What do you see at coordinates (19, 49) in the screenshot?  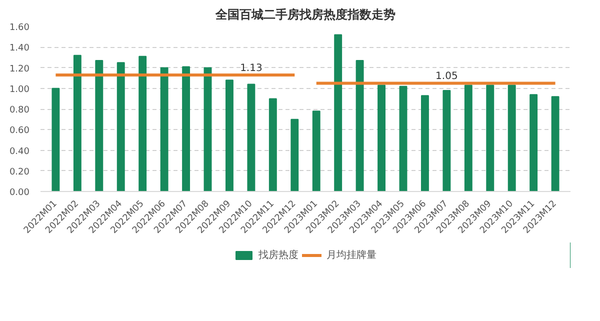 I see `y-tick-label: 1.40` at bounding box center [19, 49].